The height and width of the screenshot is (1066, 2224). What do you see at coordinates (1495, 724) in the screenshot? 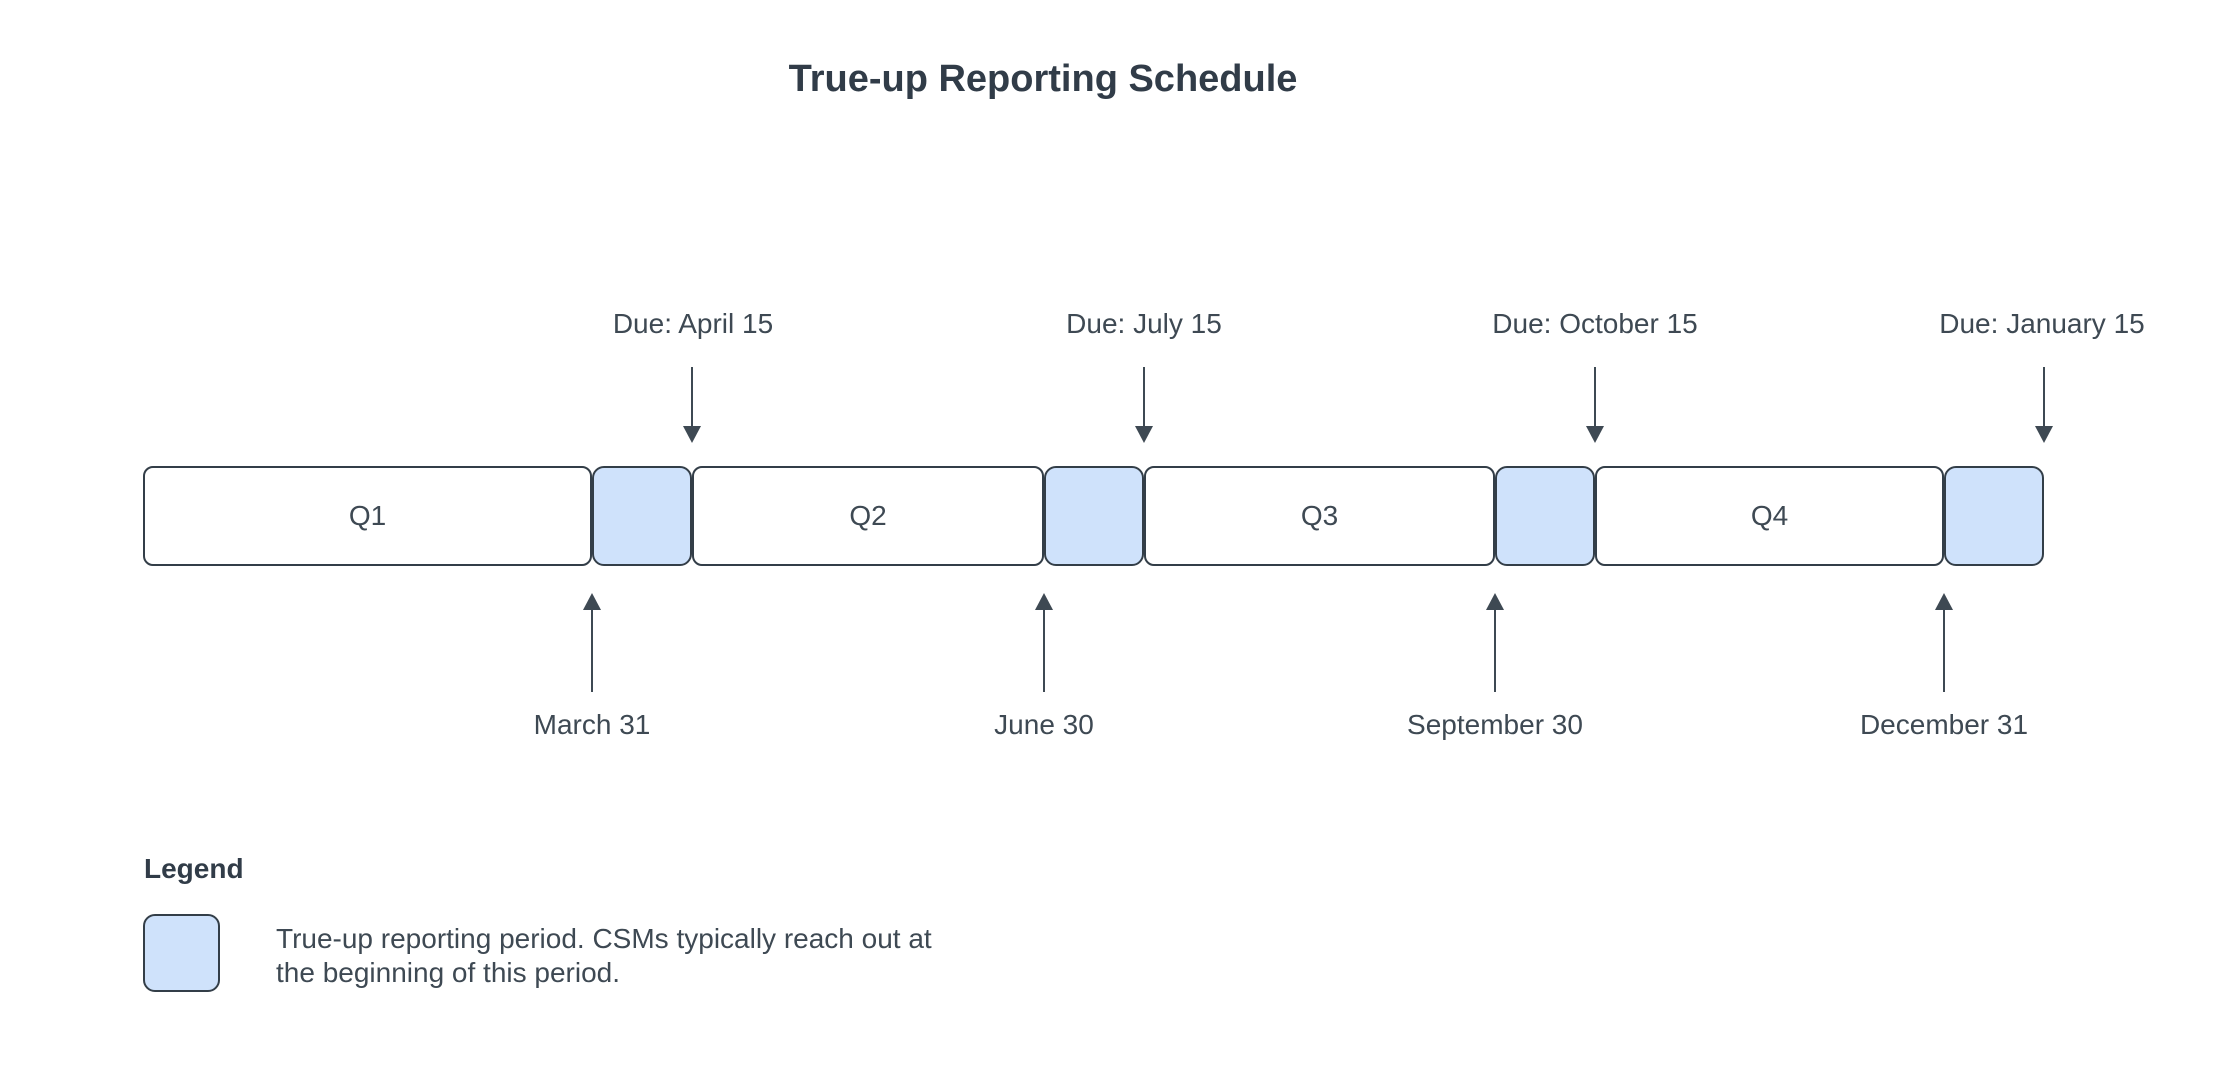
I see `quarter-end-label-q3: September 30` at bounding box center [1495, 724].